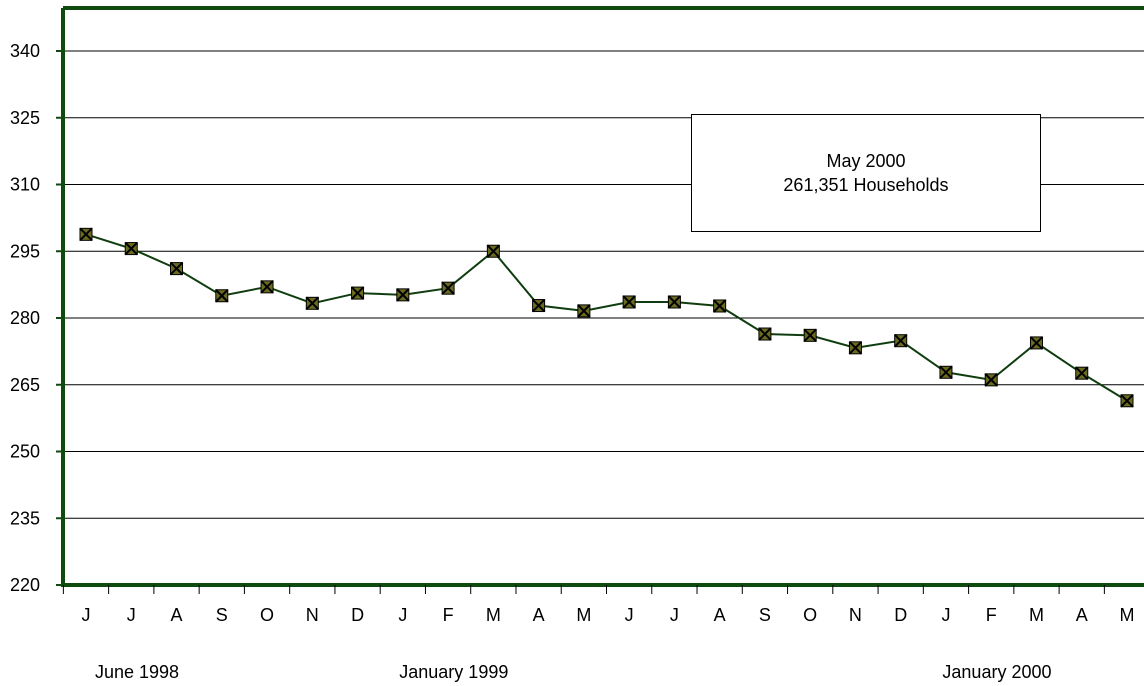 This screenshot has width=1144, height=686. Describe the element at coordinates (25, 385) in the screenshot. I see `y-tick-label: 265` at that location.